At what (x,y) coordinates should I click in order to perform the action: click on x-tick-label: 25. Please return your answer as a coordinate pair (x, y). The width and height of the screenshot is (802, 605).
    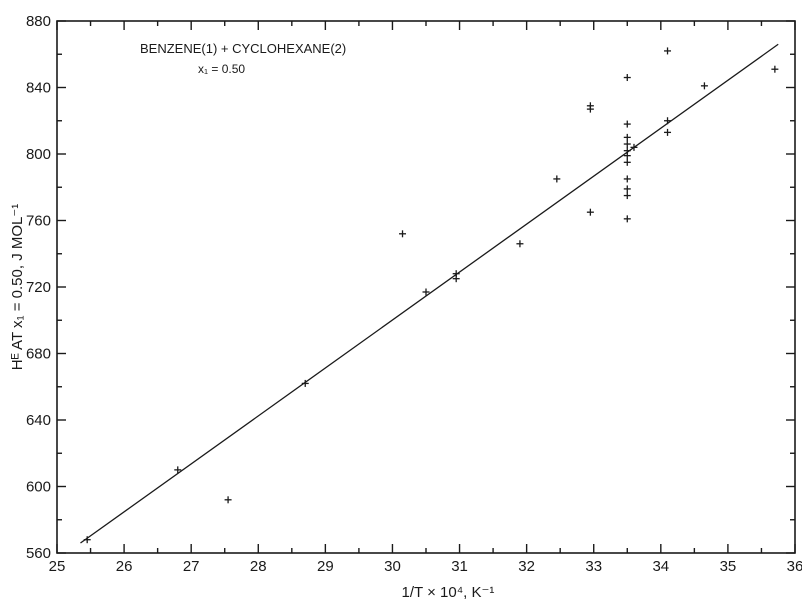
    Looking at the image, I should click on (57, 566).